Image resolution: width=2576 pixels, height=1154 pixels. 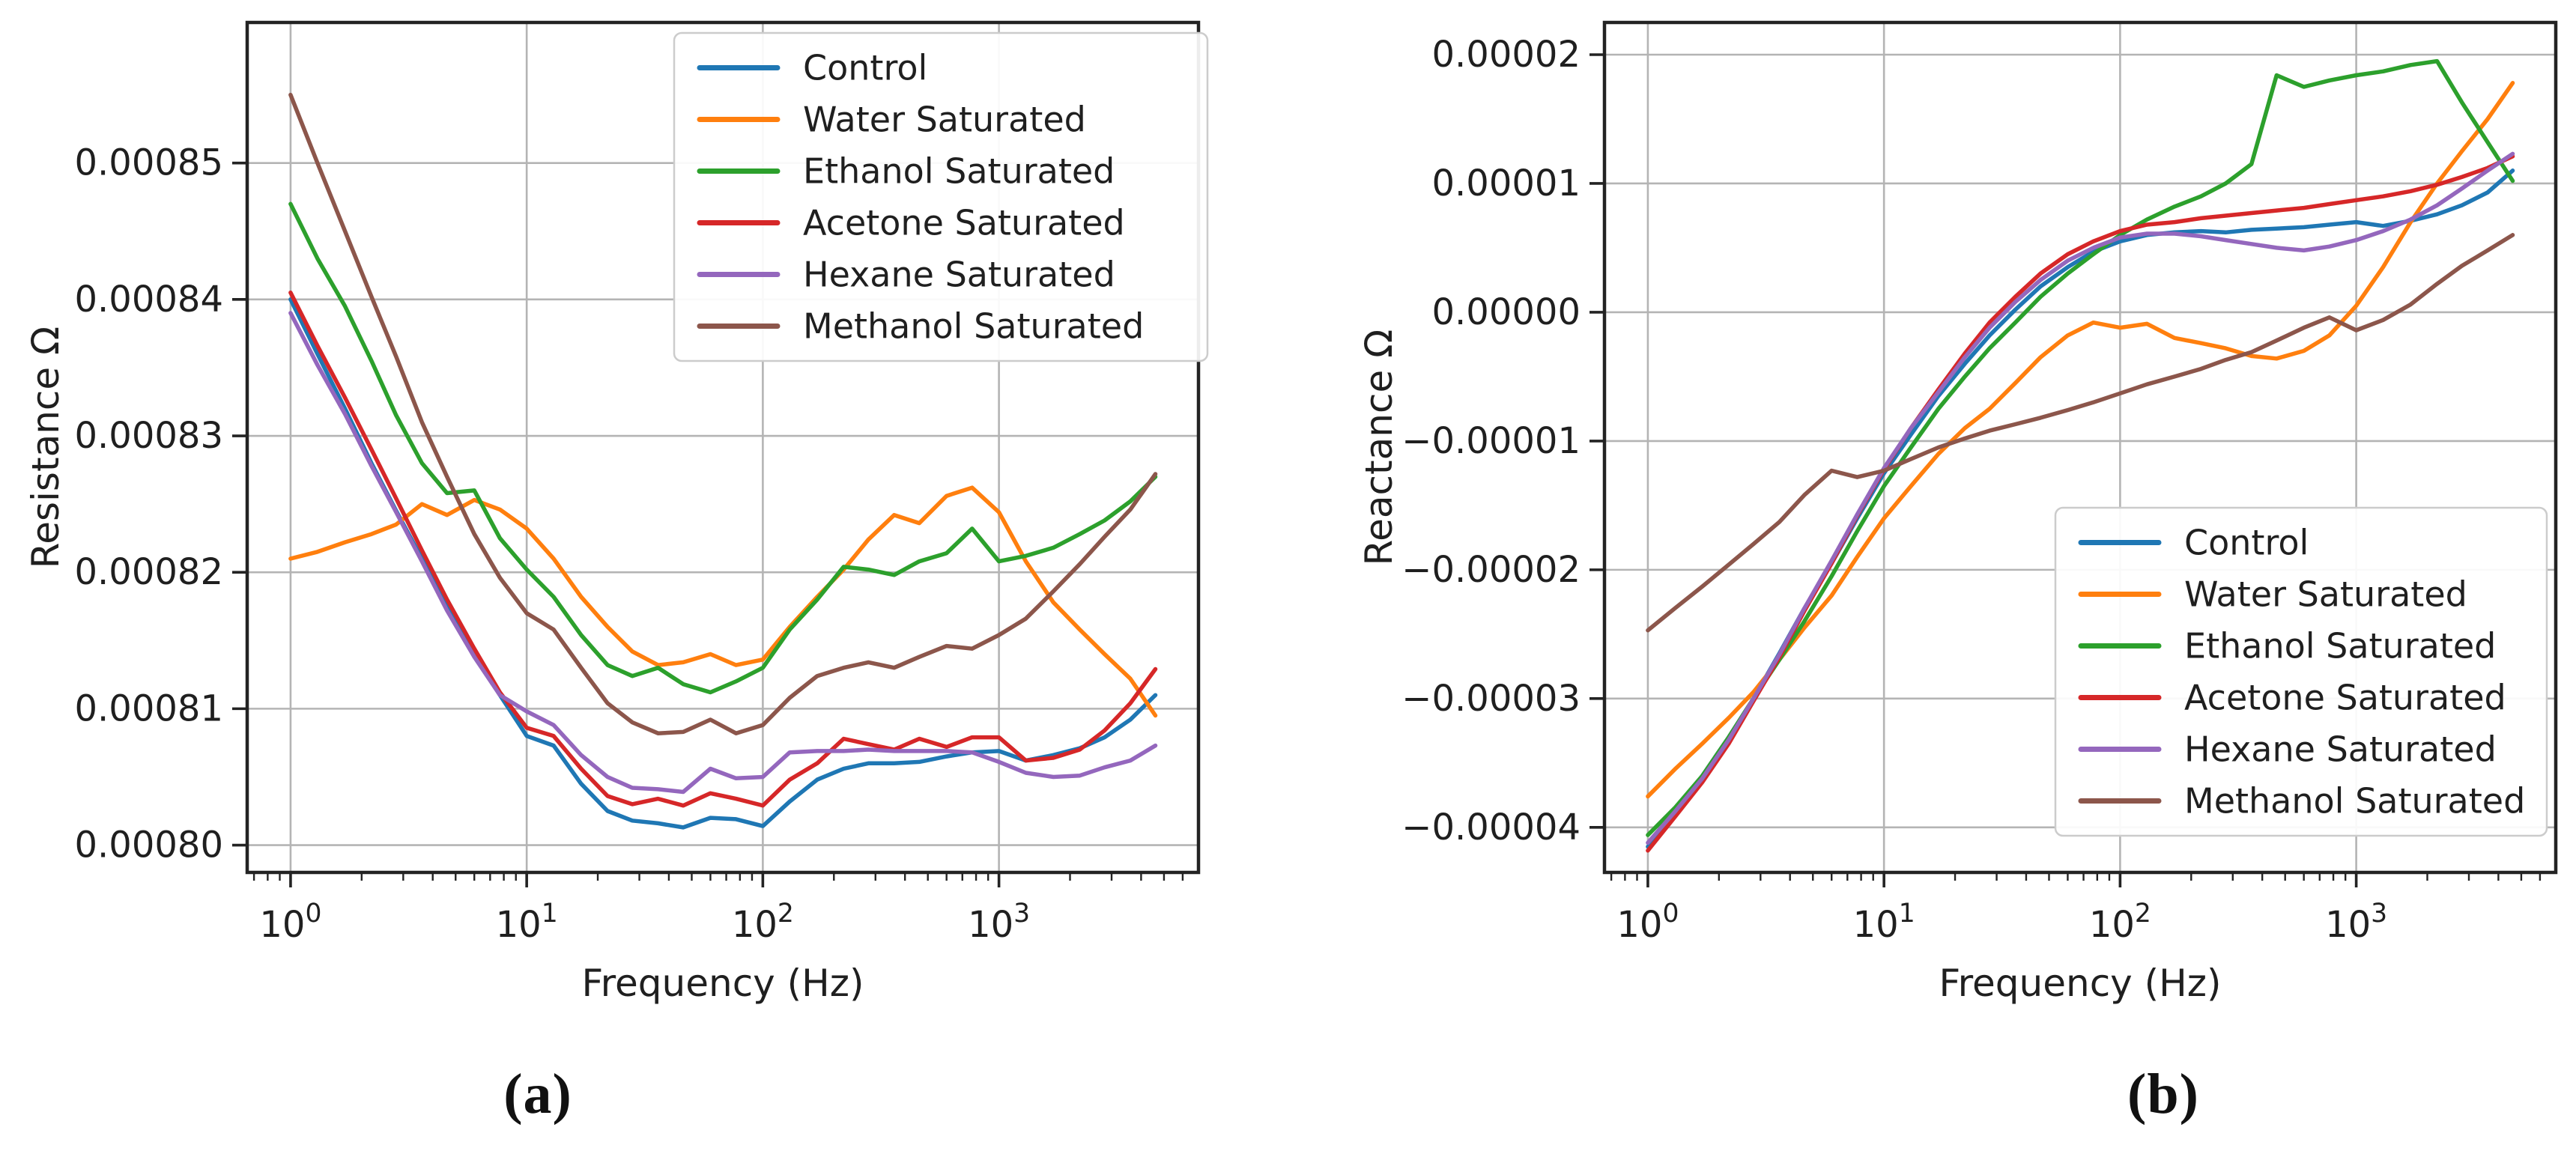 What do you see at coordinates (1379, 448) in the screenshot?
I see `y-axis-label: Reactance Ω` at bounding box center [1379, 448].